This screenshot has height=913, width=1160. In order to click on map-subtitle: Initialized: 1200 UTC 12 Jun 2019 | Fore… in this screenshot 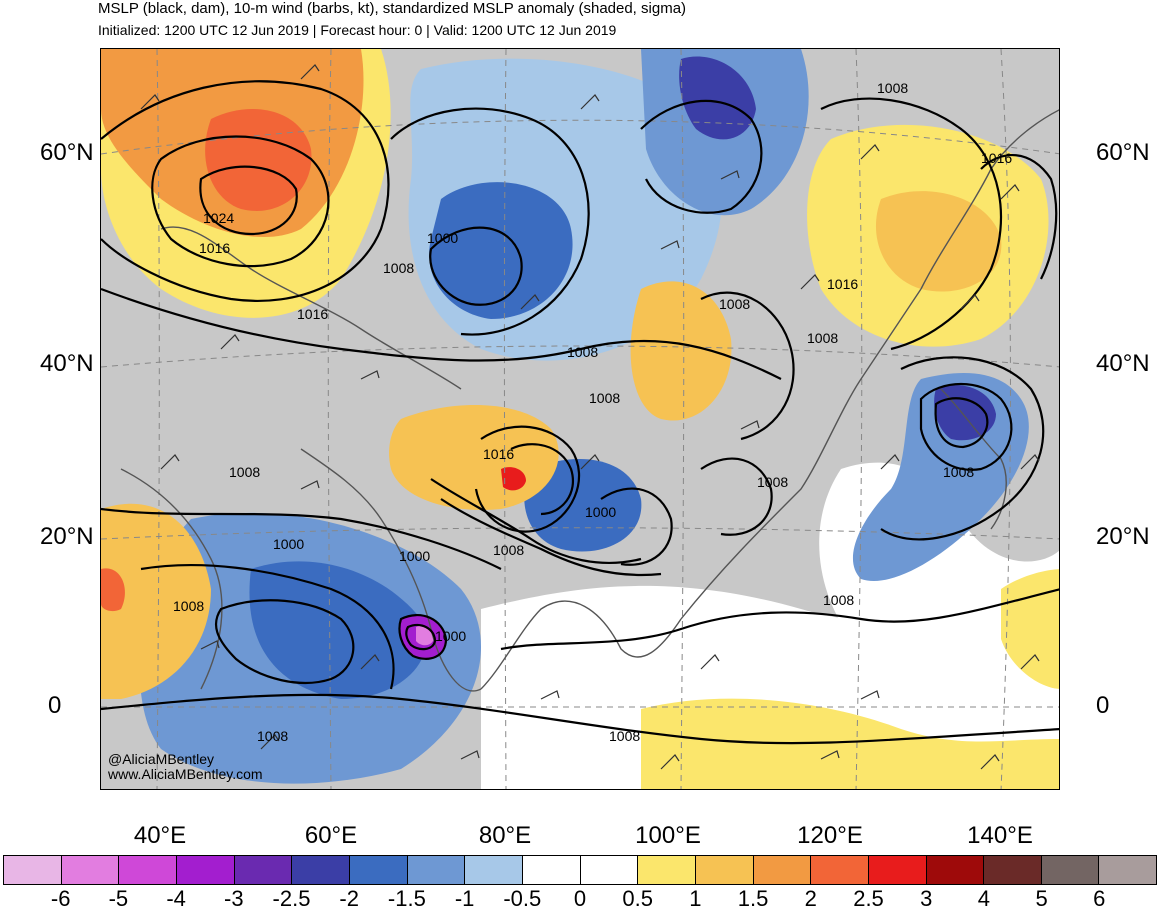, I will do `click(357, 30)`.